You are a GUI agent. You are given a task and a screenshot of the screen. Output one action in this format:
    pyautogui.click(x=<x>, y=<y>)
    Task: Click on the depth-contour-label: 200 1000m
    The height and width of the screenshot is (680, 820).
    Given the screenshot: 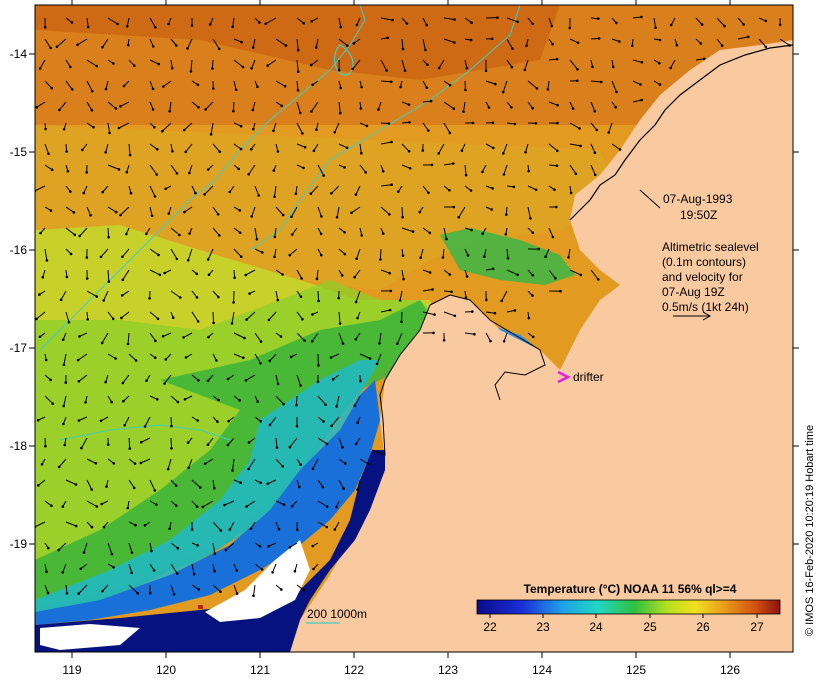 What is the action you would take?
    pyautogui.click(x=337, y=614)
    